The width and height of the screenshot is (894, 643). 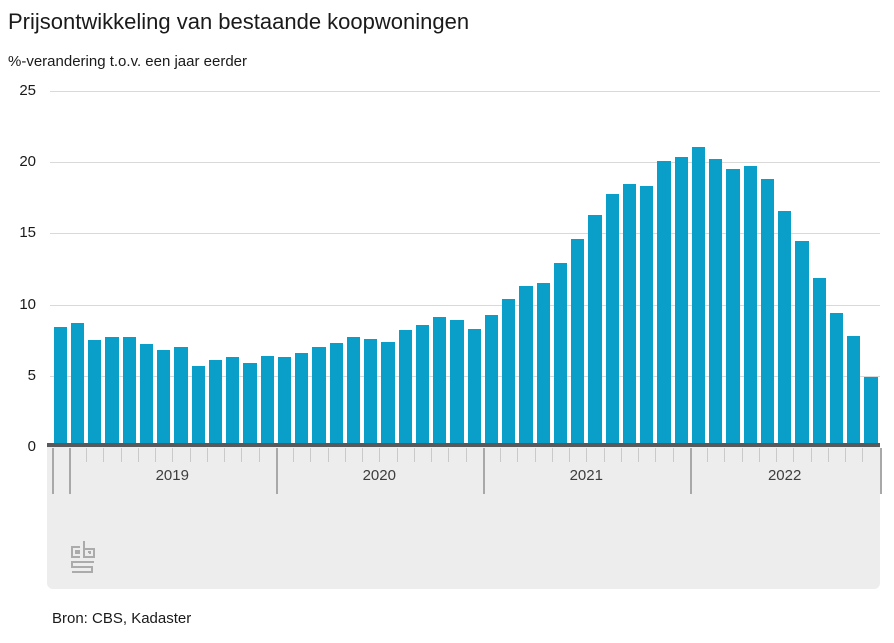 What do you see at coordinates (698, 296) in the screenshot?
I see `bar-jan-2022` at bounding box center [698, 296].